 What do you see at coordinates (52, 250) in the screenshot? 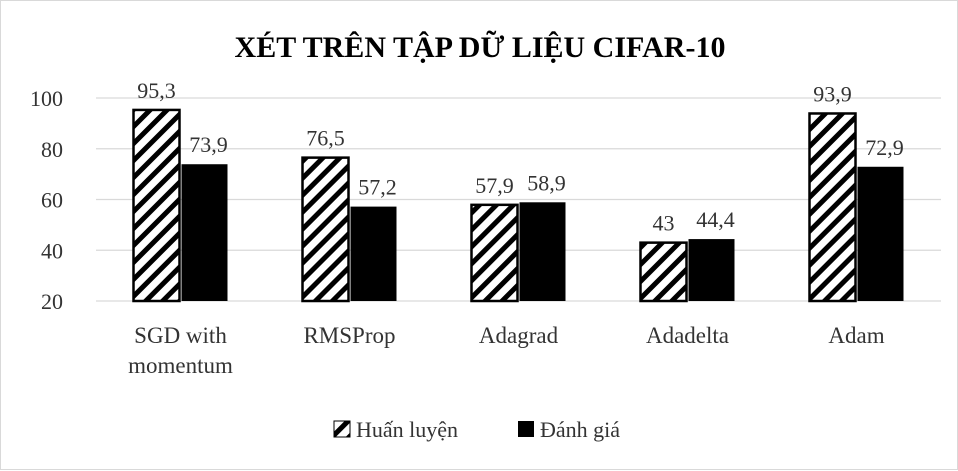
I see `y-tick-label: 40` at bounding box center [52, 250].